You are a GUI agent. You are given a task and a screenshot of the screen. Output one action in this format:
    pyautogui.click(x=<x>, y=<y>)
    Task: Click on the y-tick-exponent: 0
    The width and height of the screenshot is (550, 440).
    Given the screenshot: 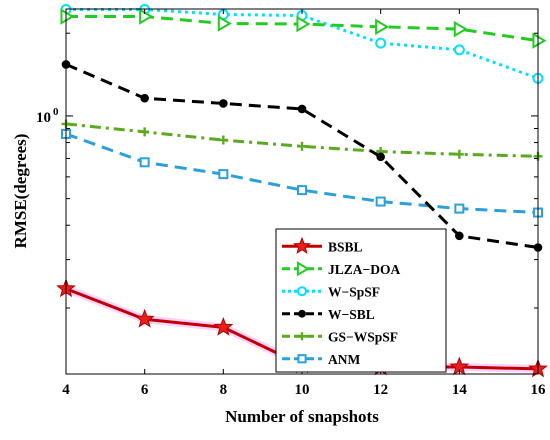 What is the action you would take?
    pyautogui.click(x=56, y=112)
    